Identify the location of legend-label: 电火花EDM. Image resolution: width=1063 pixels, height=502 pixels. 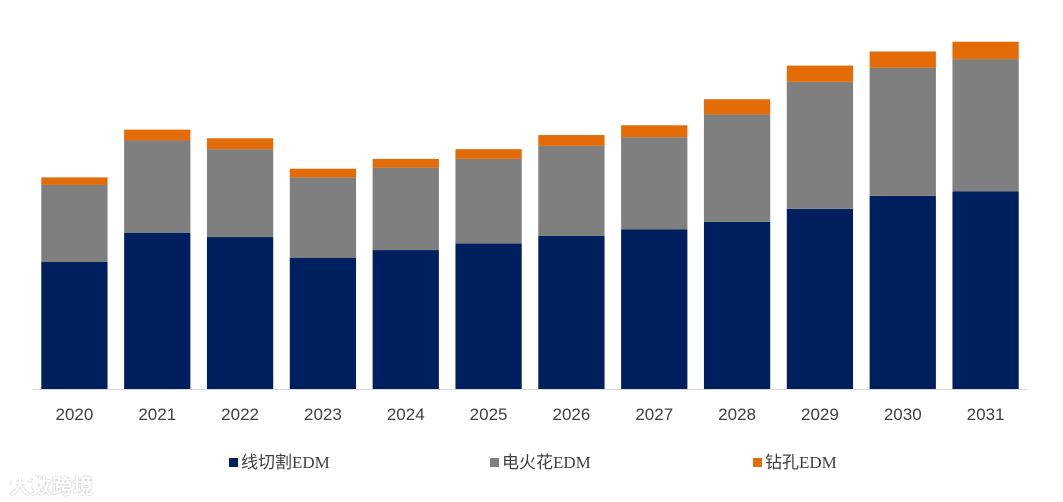
(546, 462).